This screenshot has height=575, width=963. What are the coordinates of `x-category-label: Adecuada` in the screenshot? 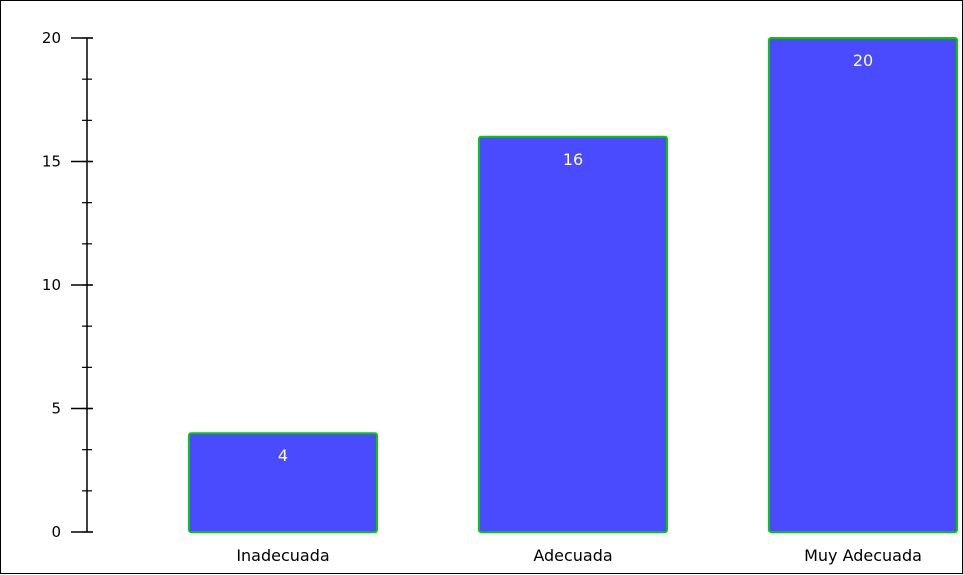 It's located at (572, 555).